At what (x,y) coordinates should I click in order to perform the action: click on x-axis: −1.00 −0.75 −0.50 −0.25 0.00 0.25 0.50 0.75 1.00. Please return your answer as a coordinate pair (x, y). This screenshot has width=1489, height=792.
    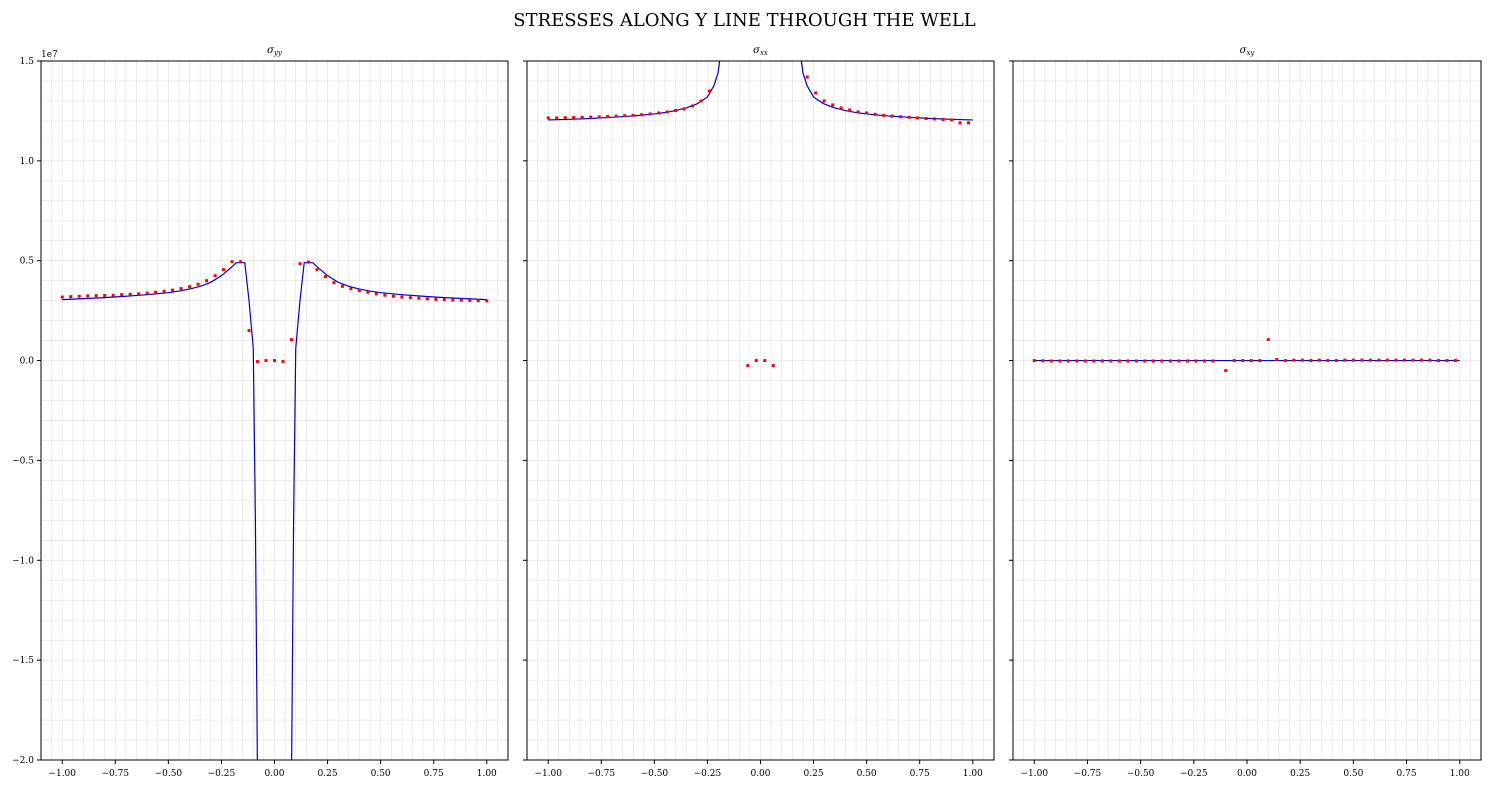
    Looking at the image, I should click on (1245, 769).